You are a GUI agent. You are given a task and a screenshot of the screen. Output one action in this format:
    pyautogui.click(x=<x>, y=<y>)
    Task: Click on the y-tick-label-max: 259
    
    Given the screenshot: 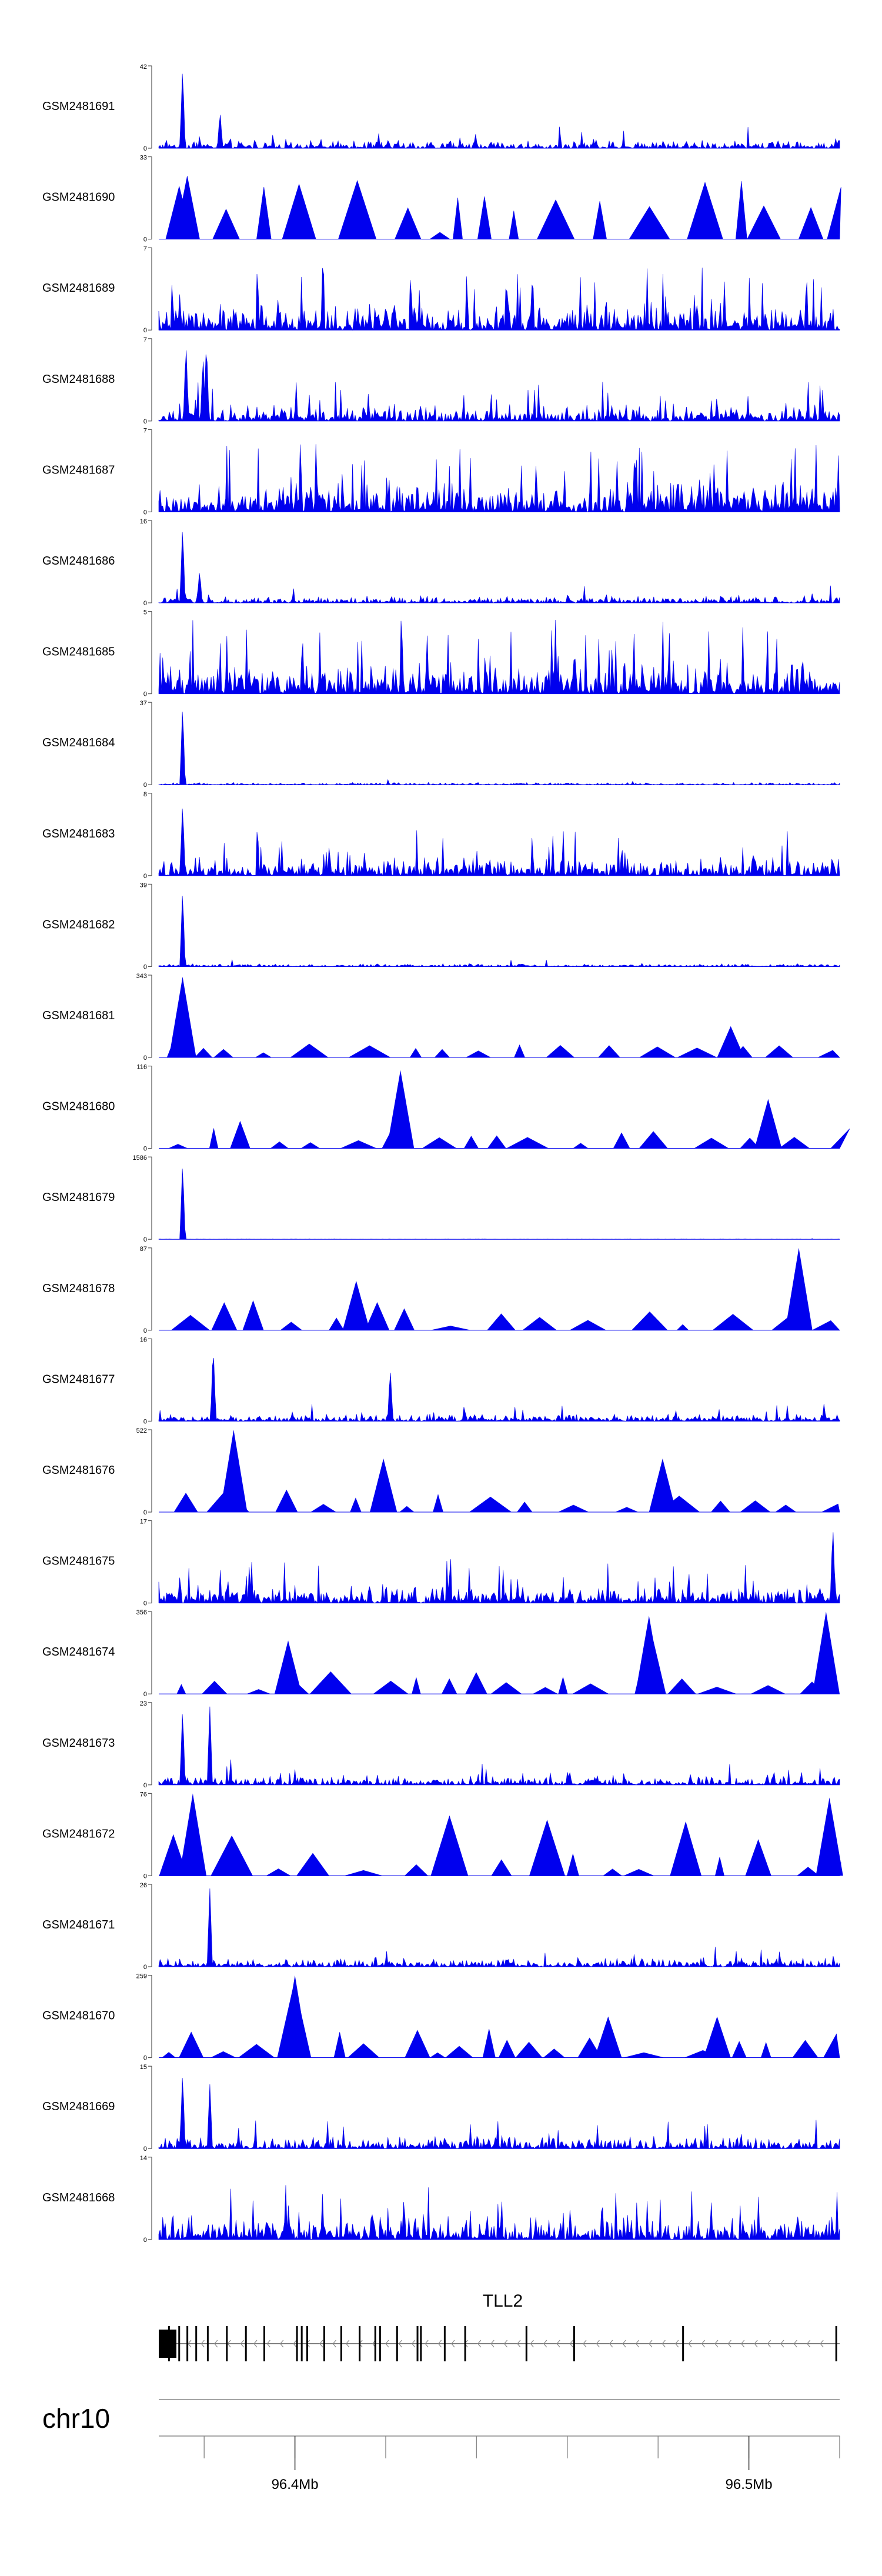 What is the action you would take?
    pyautogui.click(x=141, y=1976)
    